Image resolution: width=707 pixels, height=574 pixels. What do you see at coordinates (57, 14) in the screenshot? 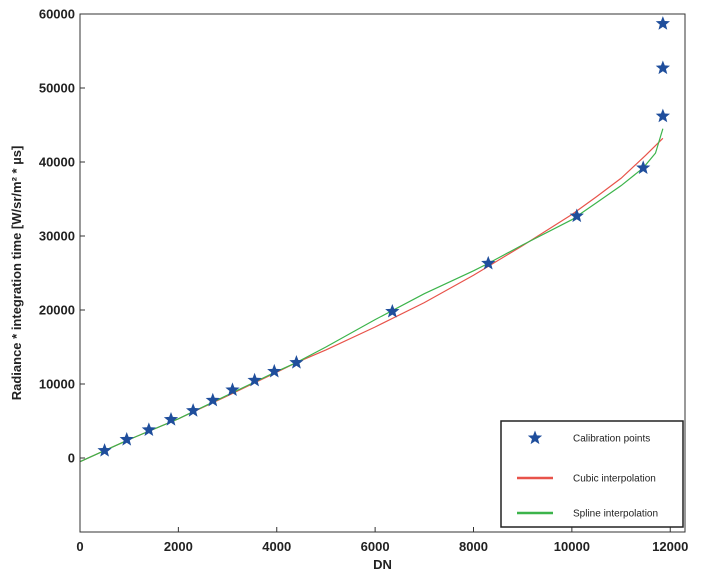
I see `y-tick-label: 60000` at bounding box center [57, 14].